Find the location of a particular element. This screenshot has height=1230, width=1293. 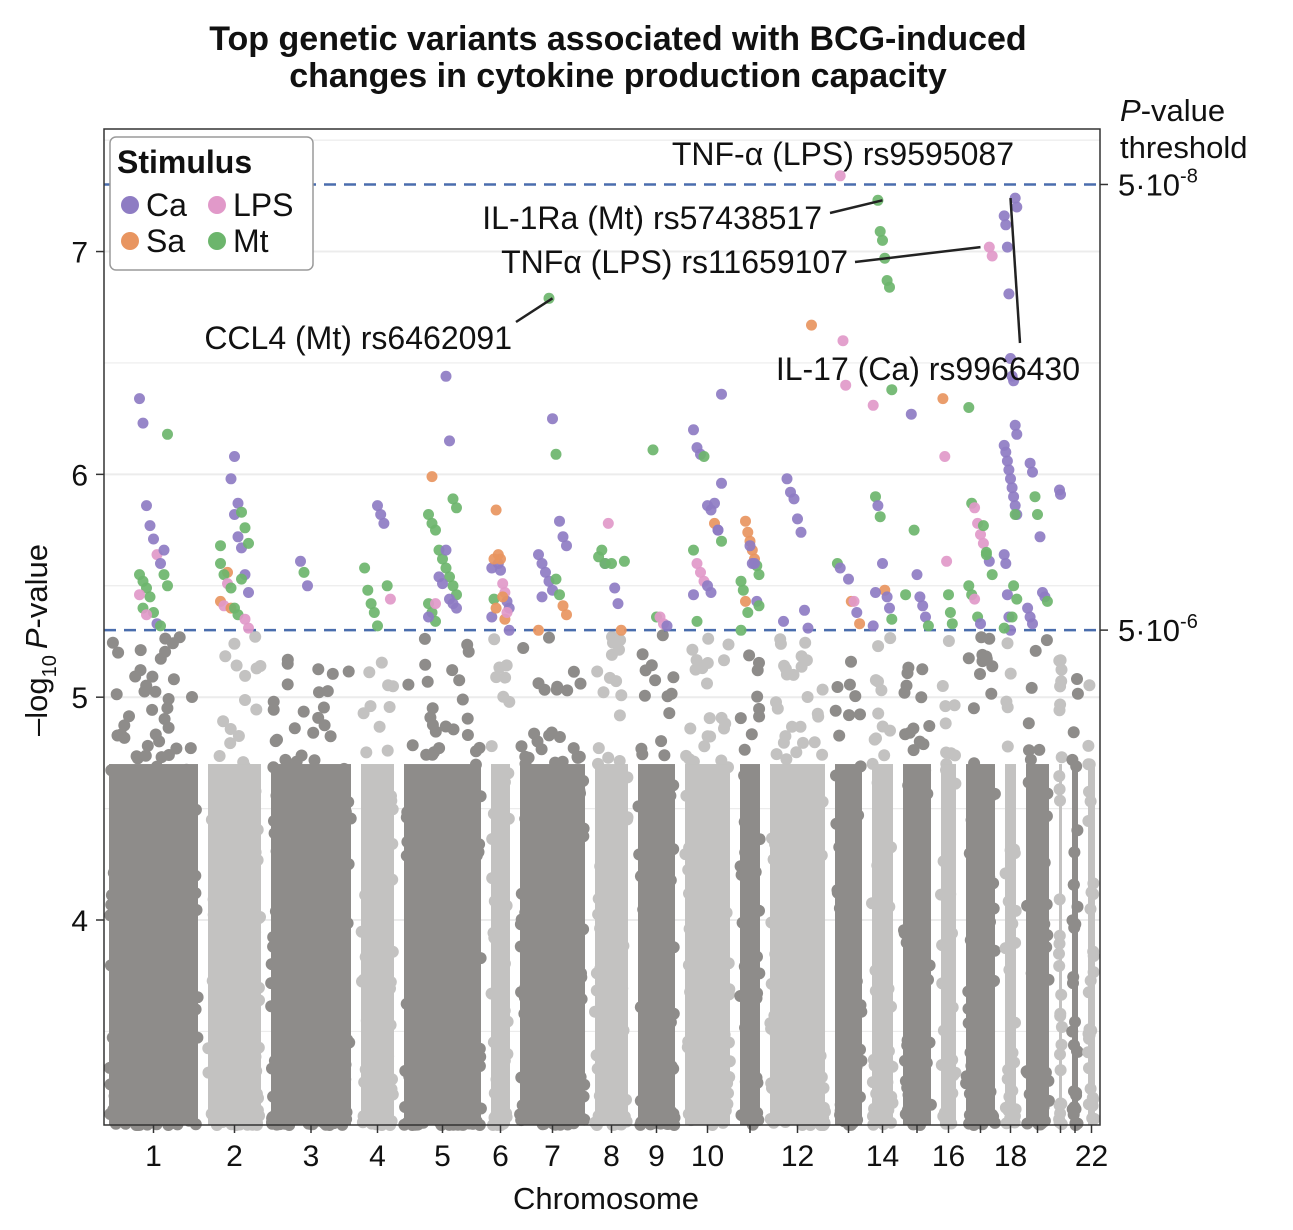

y-axis-label-suffix: -value is located at coordinates (36, 586).